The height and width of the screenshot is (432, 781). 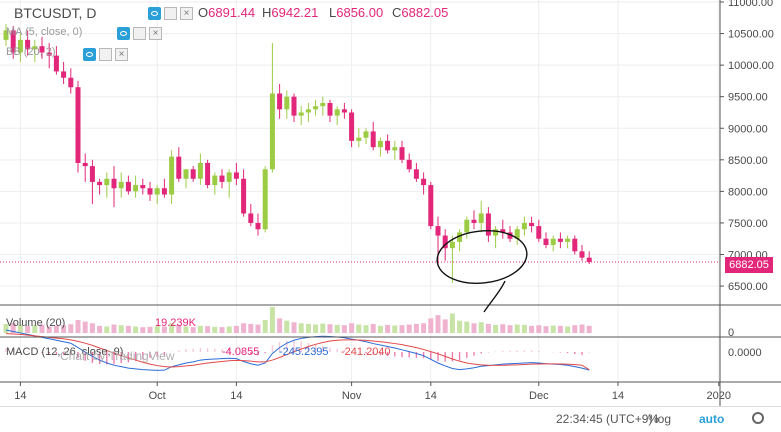 What do you see at coordinates (731, 333) in the screenshot?
I see `volume-axis-label: 0` at bounding box center [731, 333].